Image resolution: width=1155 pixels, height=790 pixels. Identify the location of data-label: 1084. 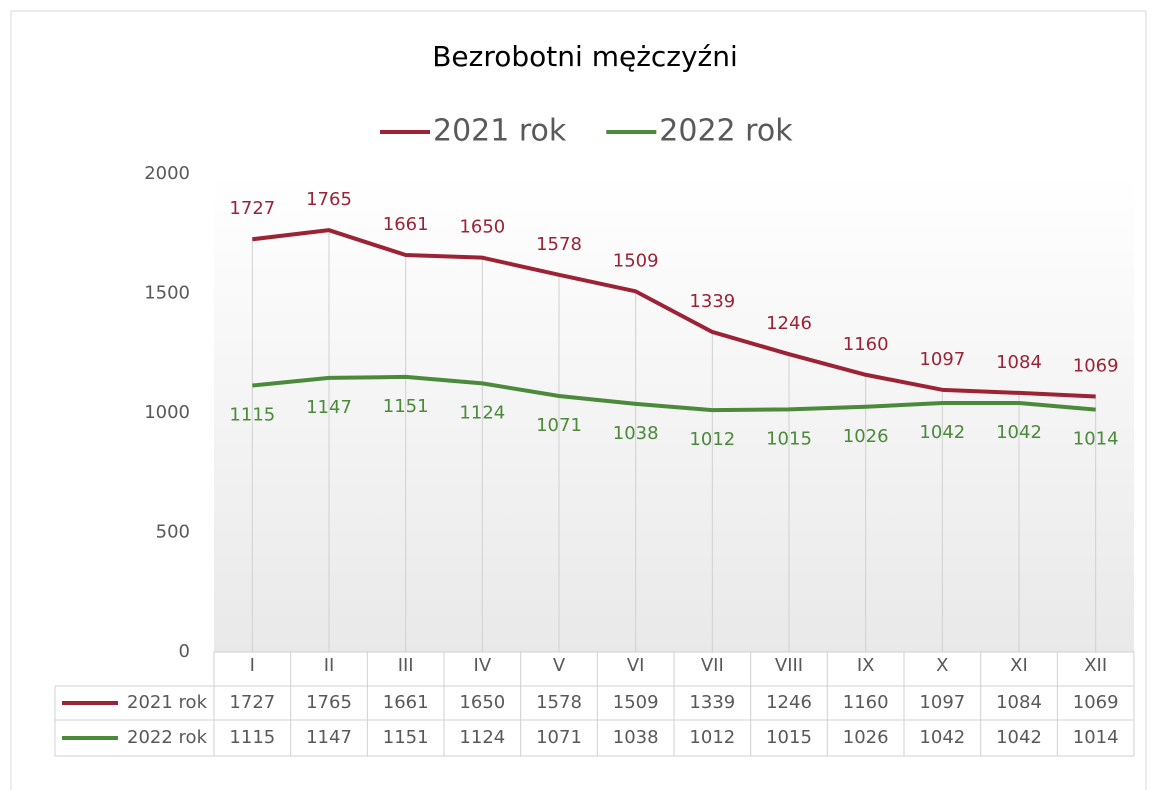
(1019, 362).